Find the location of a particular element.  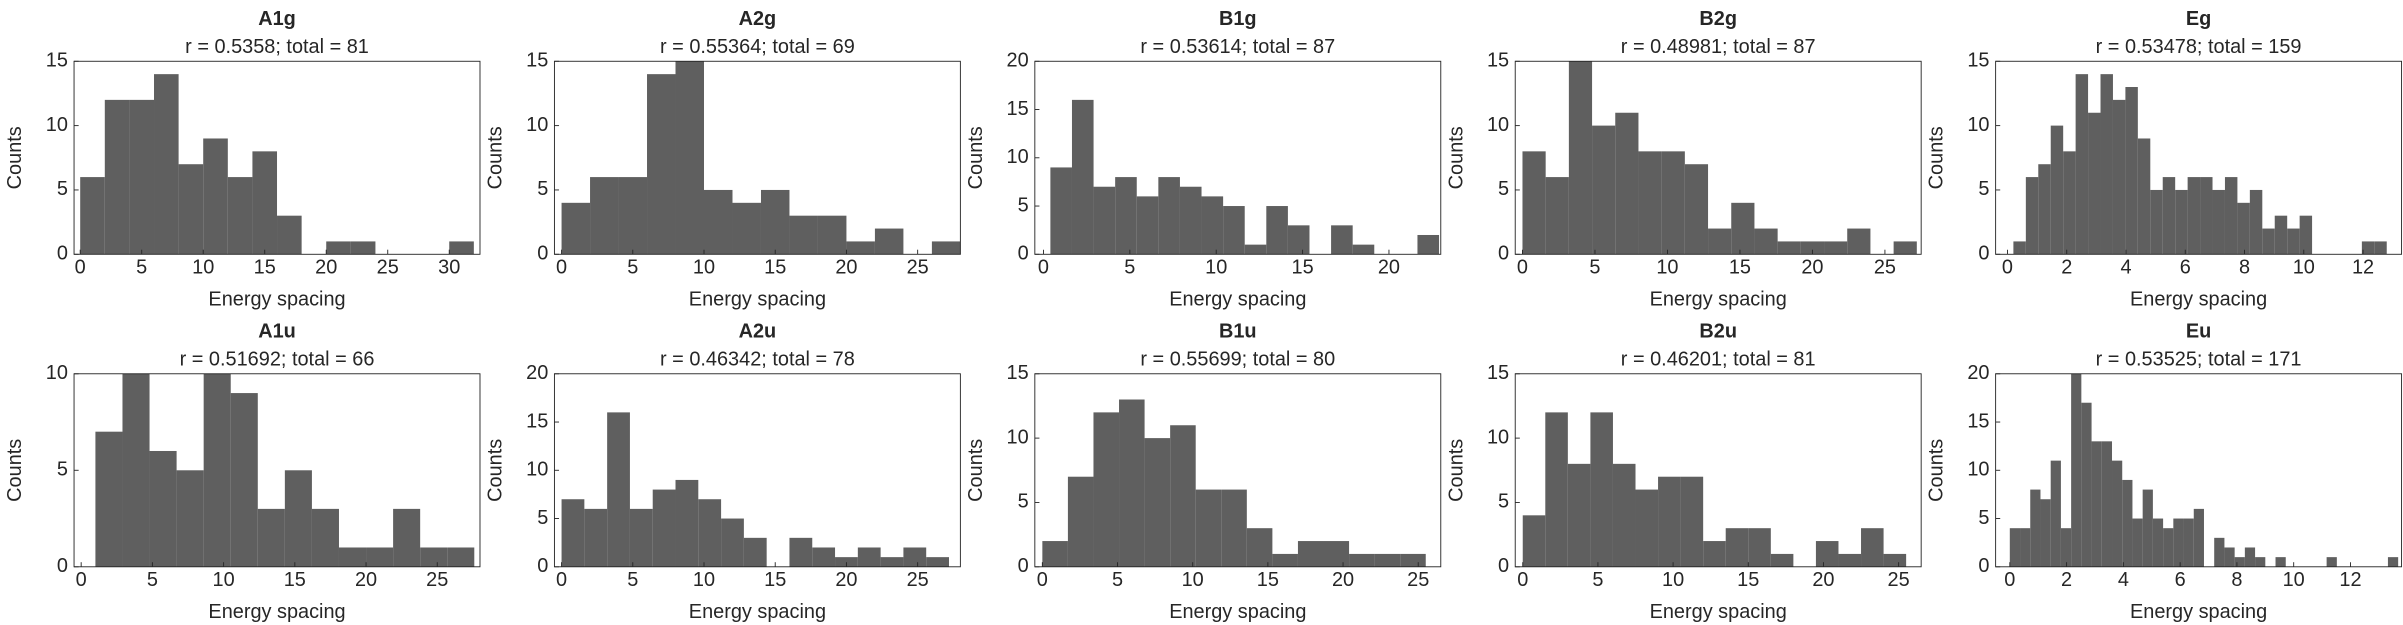

subplot-subtitle: r = 0.55364; total = 69 is located at coordinates (757, 47).